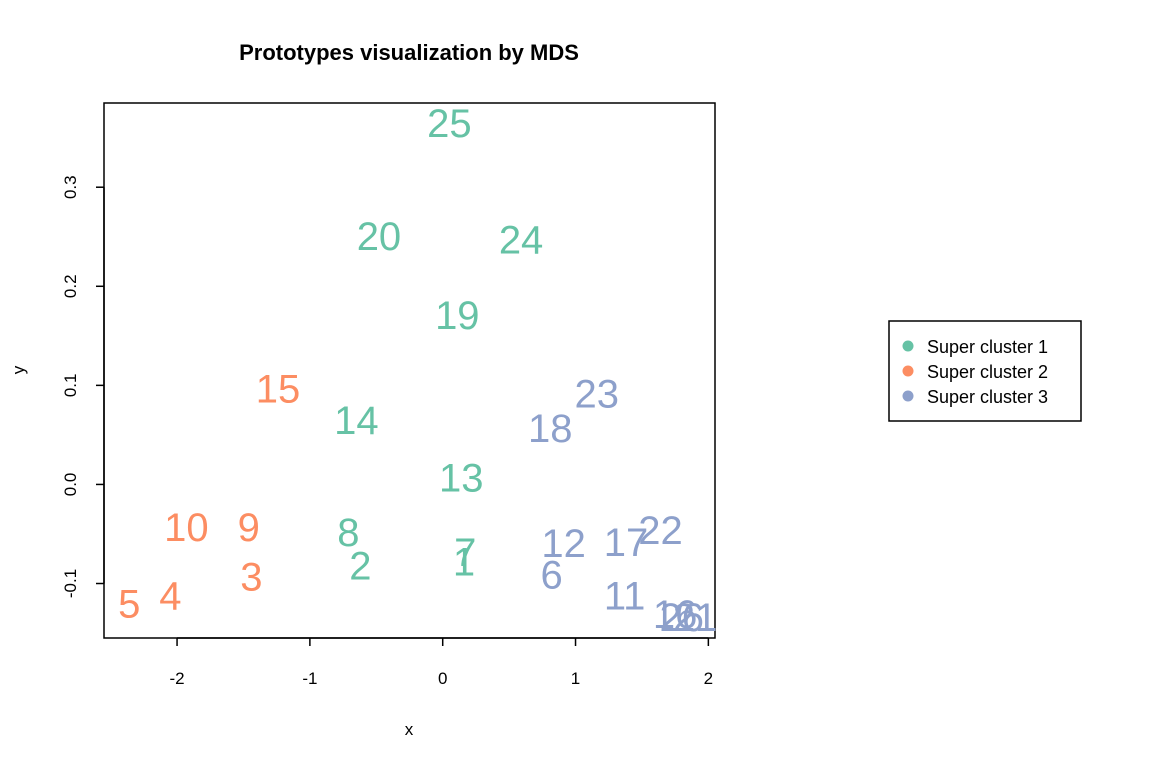 The image size is (1152, 768). What do you see at coordinates (409, 52) in the screenshot?
I see `chart-title: Prototypes visualization by MDS` at bounding box center [409, 52].